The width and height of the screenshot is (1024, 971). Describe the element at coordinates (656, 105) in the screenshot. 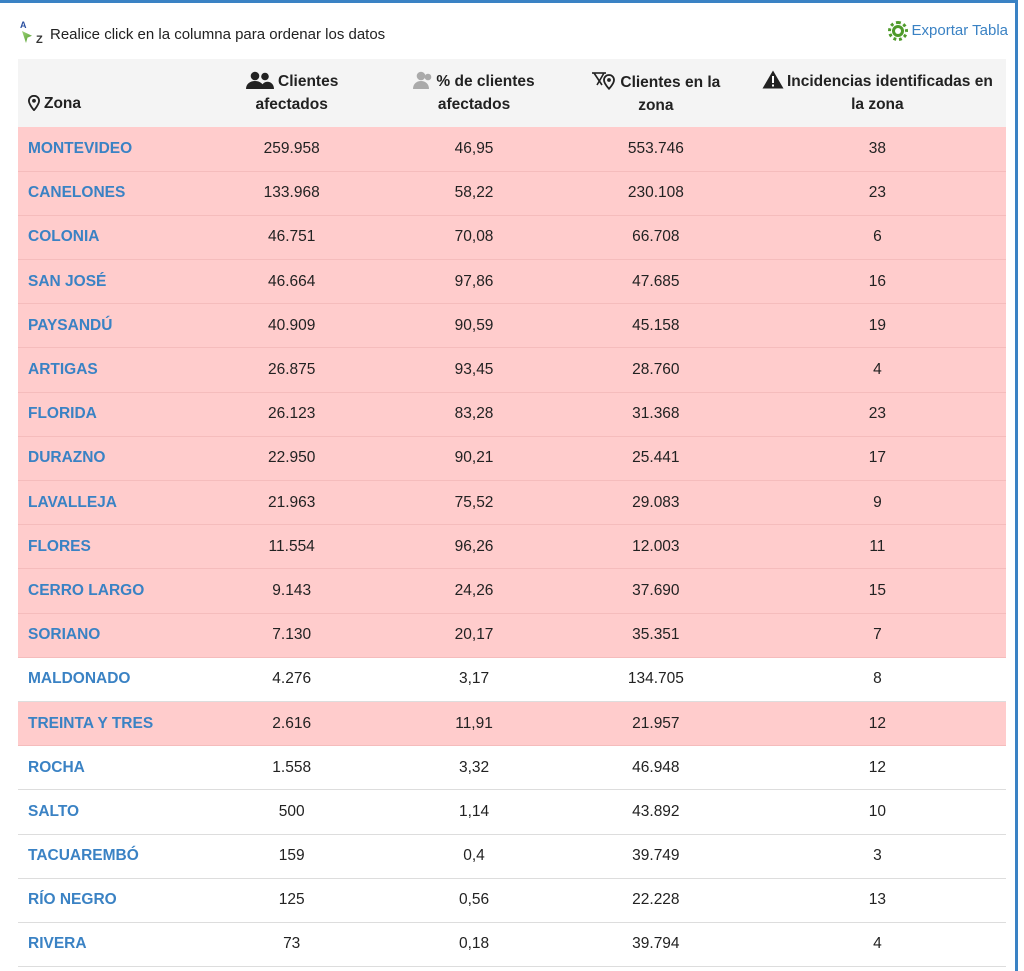

I see `column-header-label: zona` at that location.